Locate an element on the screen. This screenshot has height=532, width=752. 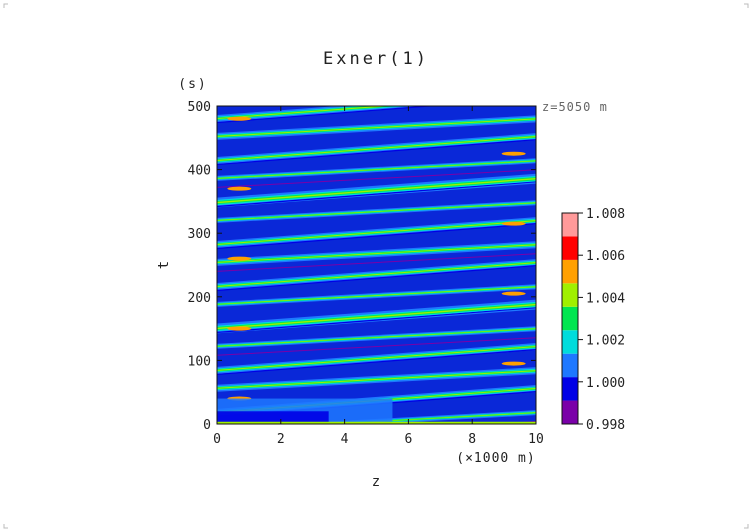
x-tick-label: 4 is located at coordinates (345, 439).